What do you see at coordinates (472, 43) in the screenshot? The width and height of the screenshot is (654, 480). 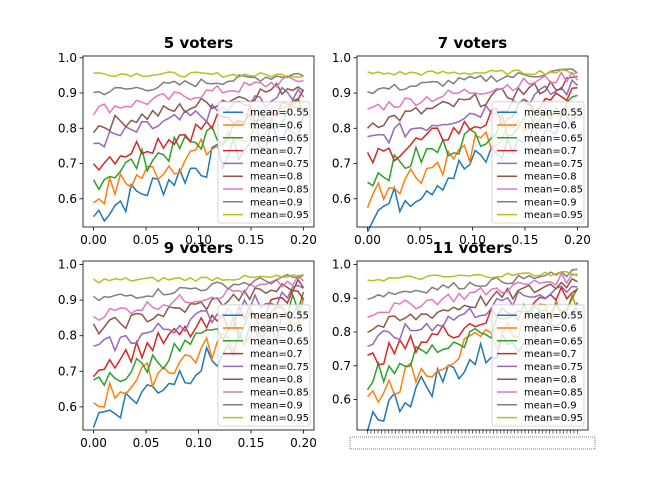 I see `subplot-title: 7 voters` at bounding box center [472, 43].